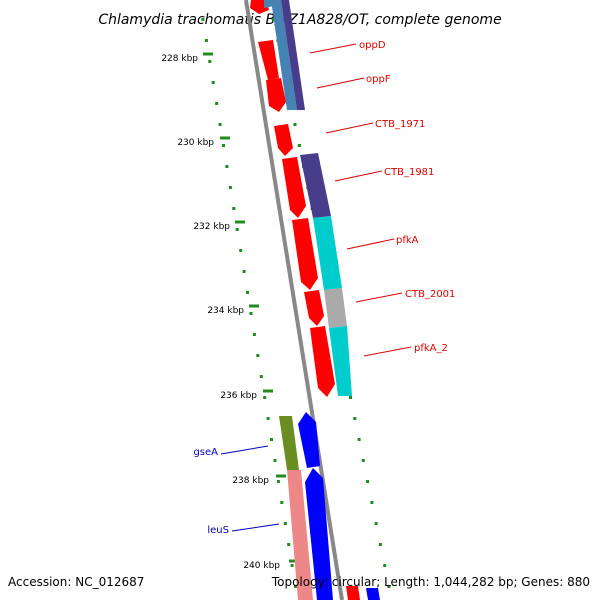  Describe the element at coordinates (333, 48) in the screenshot. I see `label-leader-oppD` at that location.